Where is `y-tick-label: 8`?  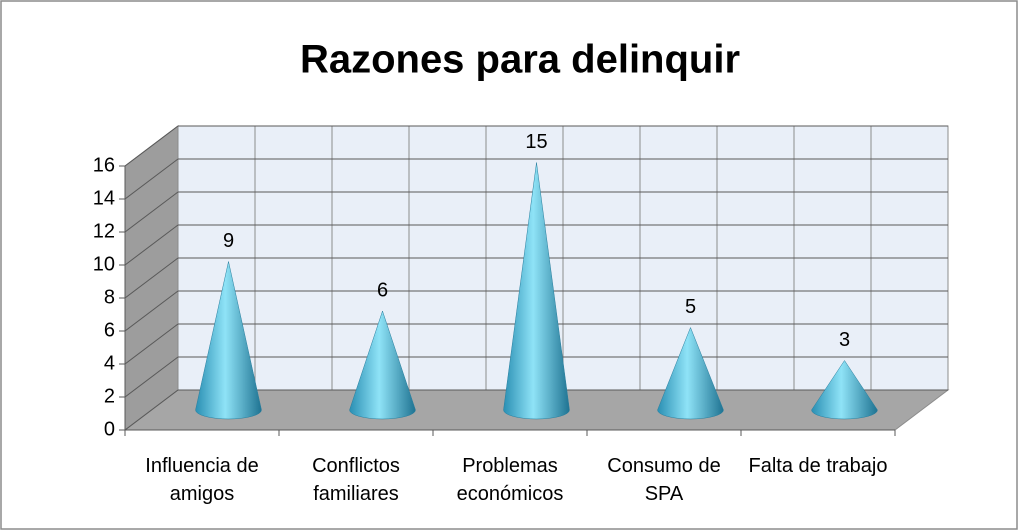 y-tick-label: 8 is located at coordinates (109, 297).